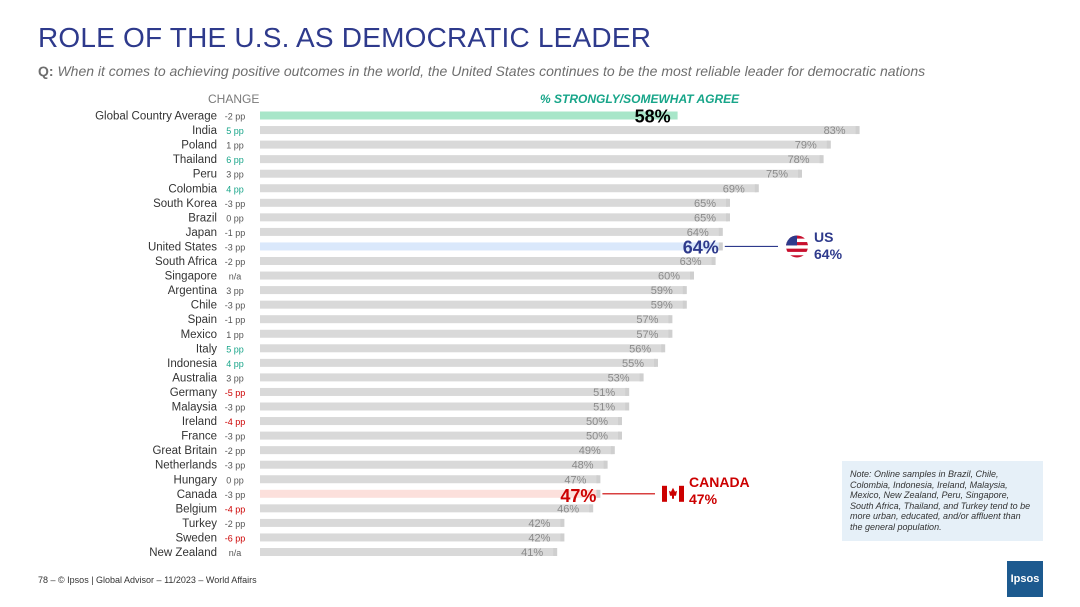 Image resolution: width=1080 pixels, height=607 pixels. What do you see at coordinates (235, 247) in the screenshot?
I see `change-label-united-states: -3 pp` at bounding box center [235, 247].